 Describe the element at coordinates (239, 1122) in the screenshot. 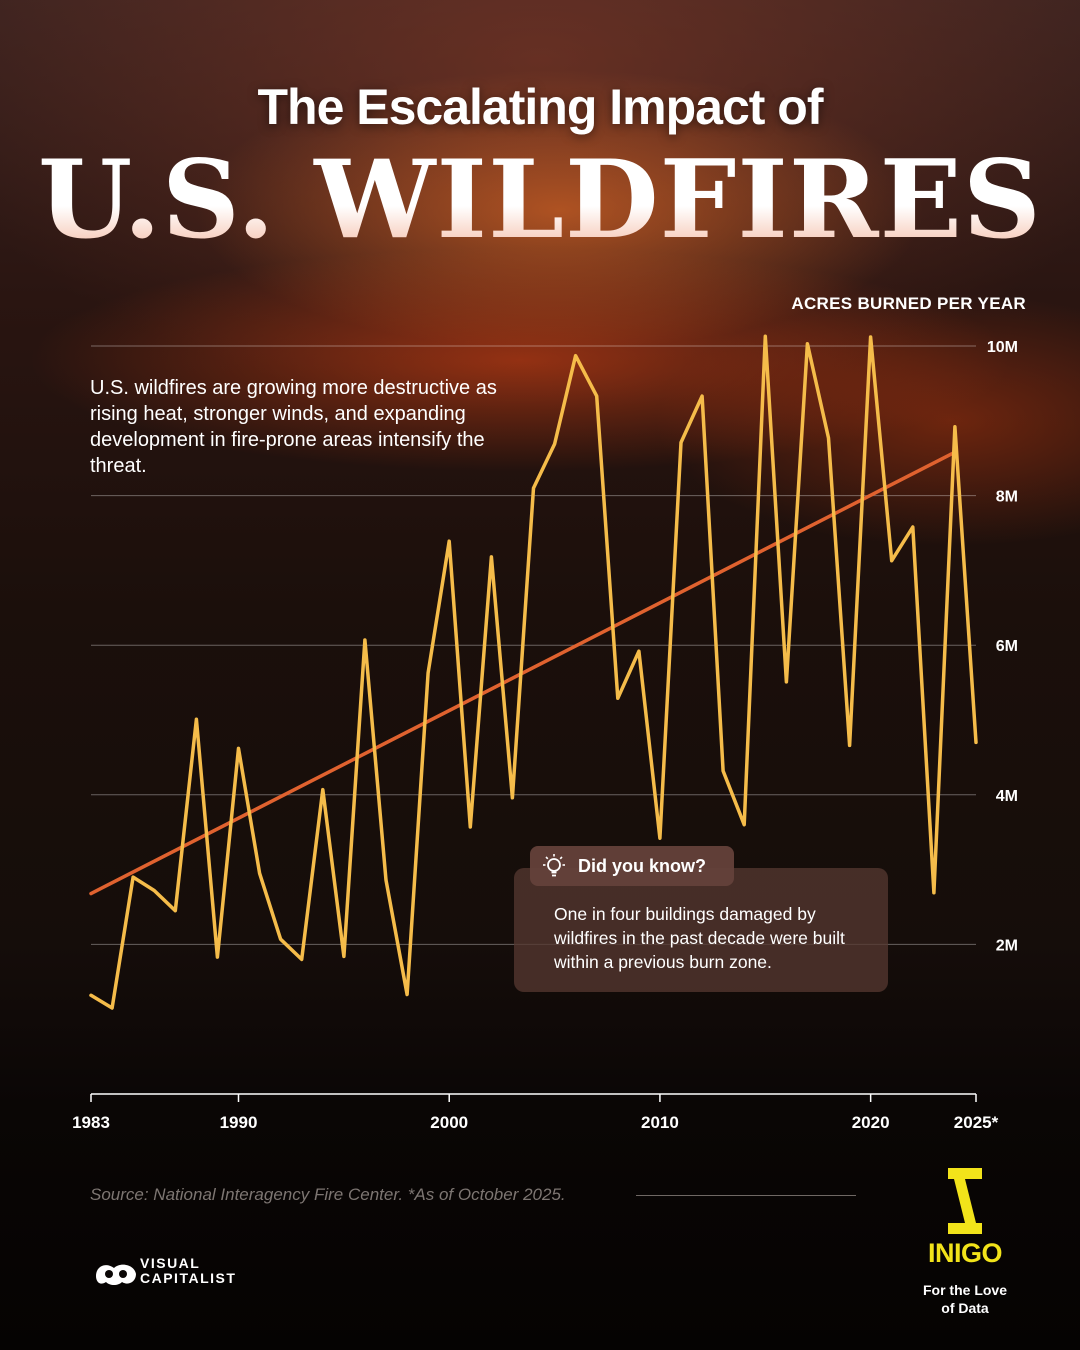

I see `x-tick-label: 1990` at that location.